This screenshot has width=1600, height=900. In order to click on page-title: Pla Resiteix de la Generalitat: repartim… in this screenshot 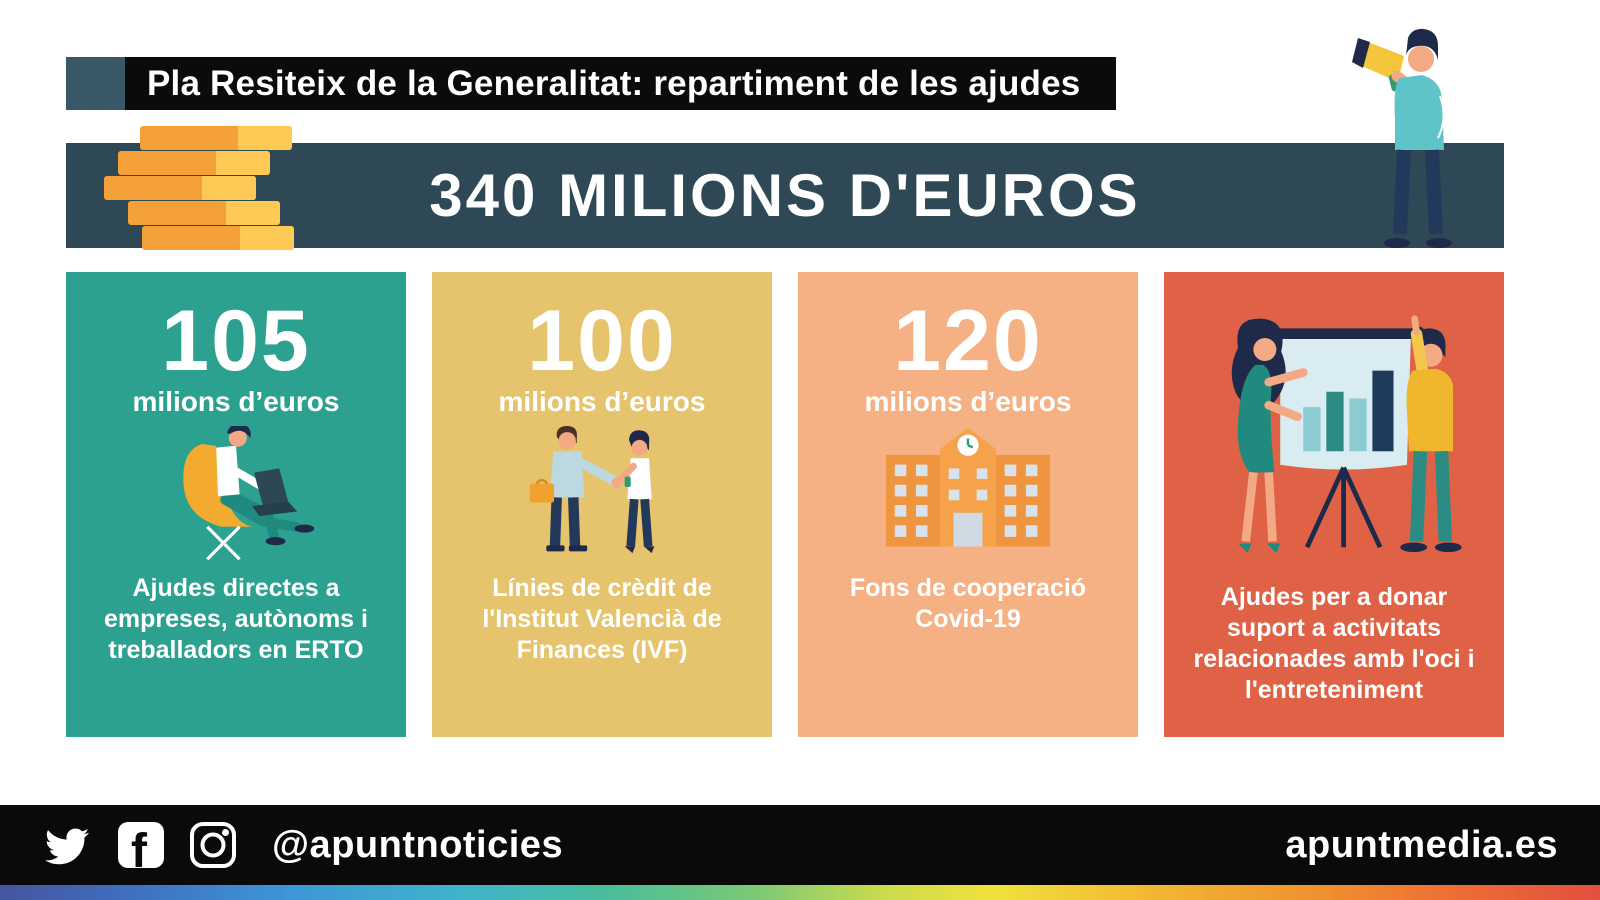, I will do `click(621, 83)`.